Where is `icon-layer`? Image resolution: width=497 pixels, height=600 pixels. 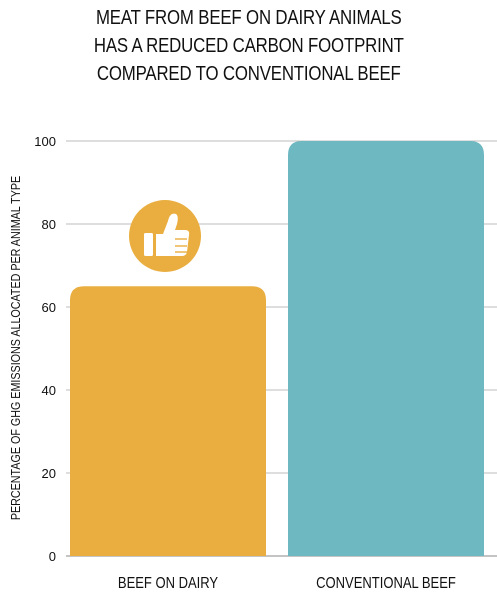
icon-layer is located at coordinates (165, 236).